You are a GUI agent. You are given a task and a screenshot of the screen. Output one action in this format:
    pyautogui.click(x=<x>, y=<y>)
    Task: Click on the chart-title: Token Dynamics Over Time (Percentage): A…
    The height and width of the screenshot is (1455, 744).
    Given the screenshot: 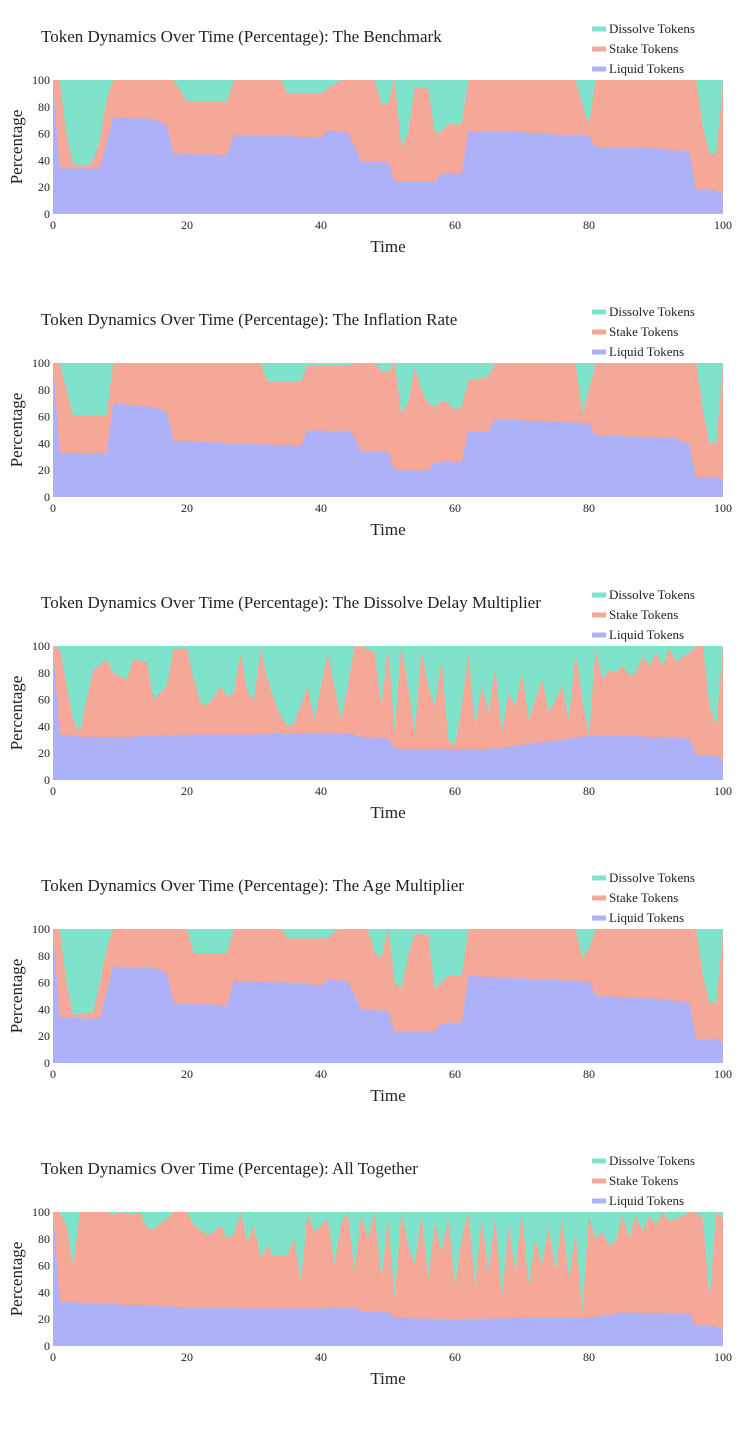 What is the action you would take?
    pyautogui.click(x=229, y=1168)
    